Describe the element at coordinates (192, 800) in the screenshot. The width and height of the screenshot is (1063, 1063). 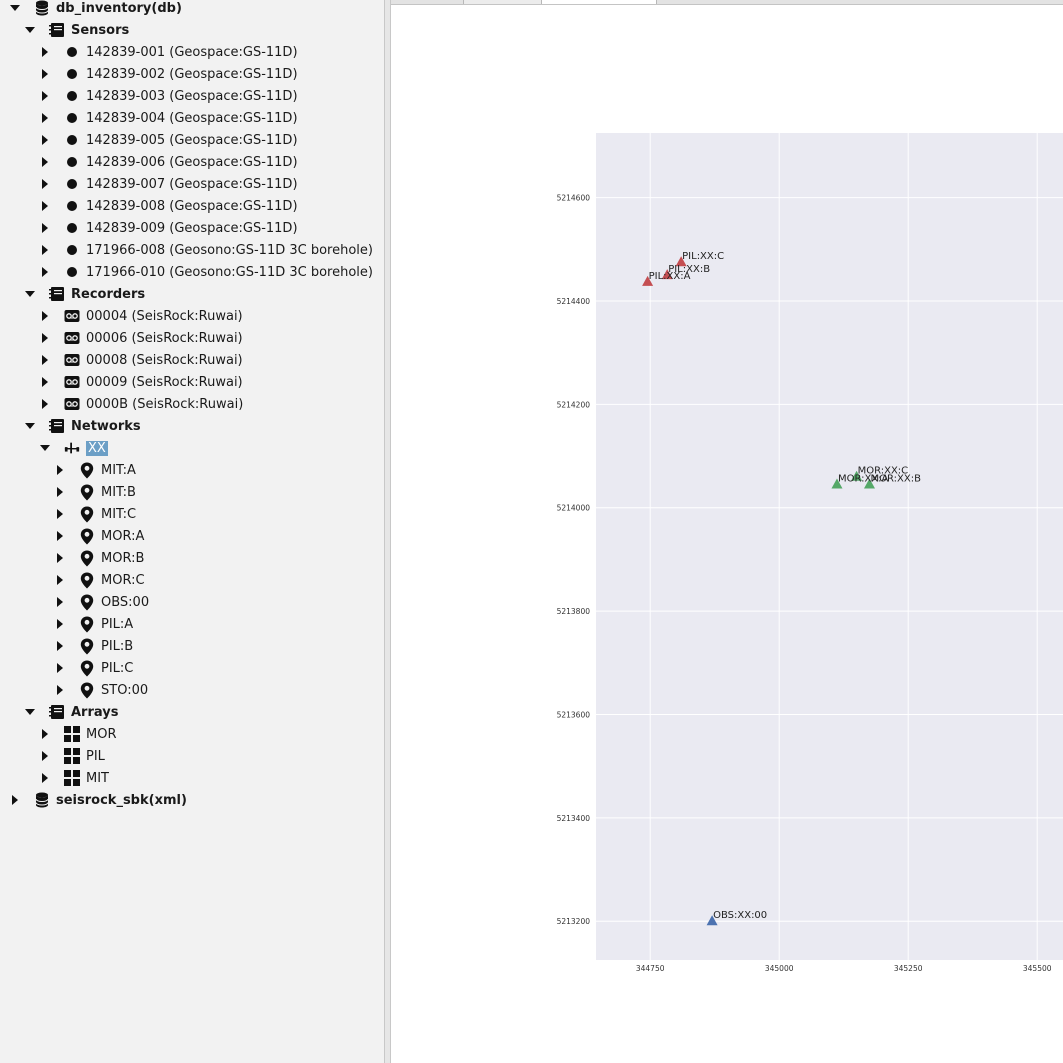
I see `tree-root-seisrock-sbk: seisrock_sbk(xml)` at that location.